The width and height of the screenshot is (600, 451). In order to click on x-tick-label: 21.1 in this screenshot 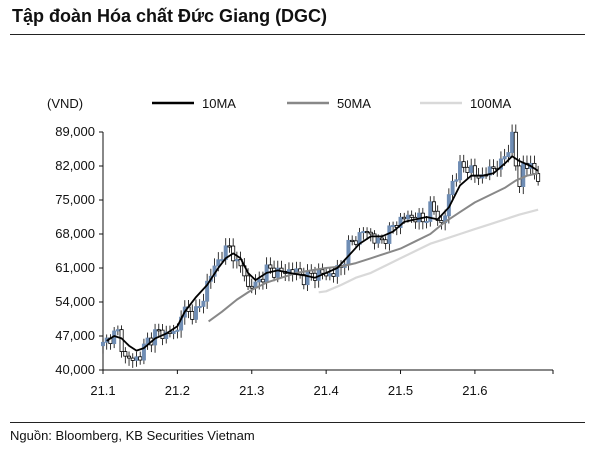, I will do `click(102, 390)`.